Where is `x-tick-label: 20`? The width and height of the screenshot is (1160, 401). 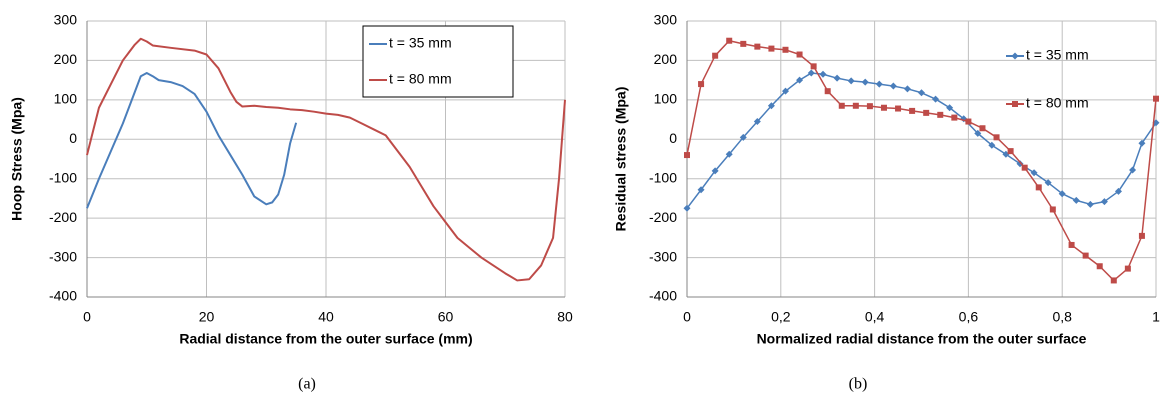 x-tick-label: 20 is located at coordinates (207, 317).